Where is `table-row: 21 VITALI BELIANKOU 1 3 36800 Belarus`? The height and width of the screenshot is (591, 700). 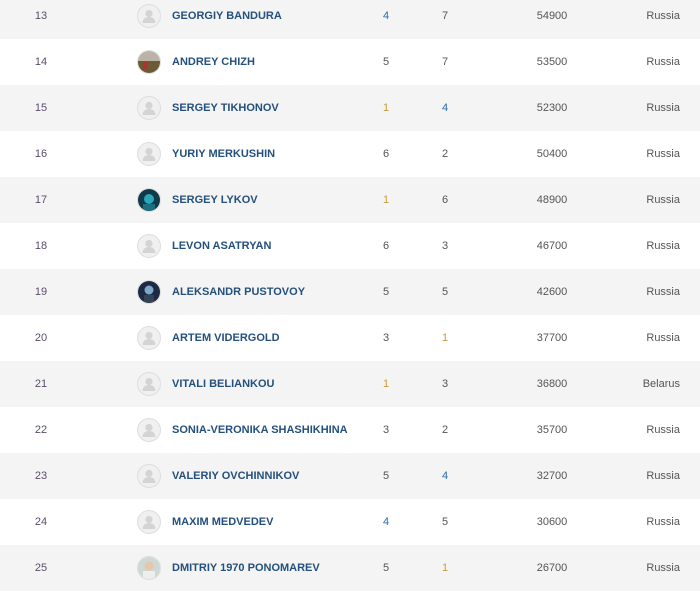 table-row: 21 VITALI BELIANKOU 1 3 36800 Belarus is located at coordinates (350, 384).